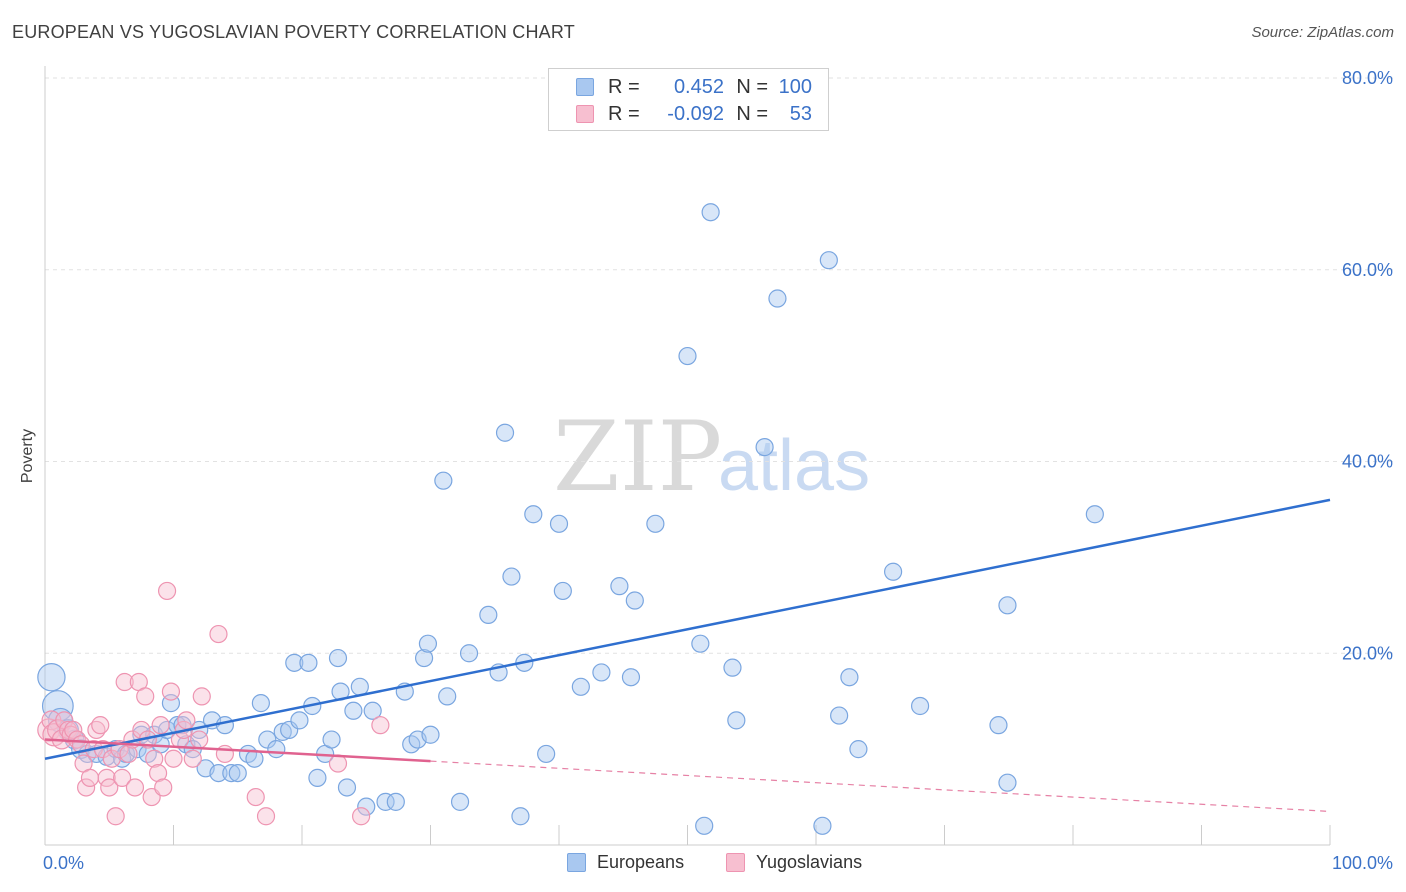 This screenshot has width=1406, height=892. Describe the element at coordinates (237, 750) in the screenshot. I see `trend-line-yugoslavians` at that location.